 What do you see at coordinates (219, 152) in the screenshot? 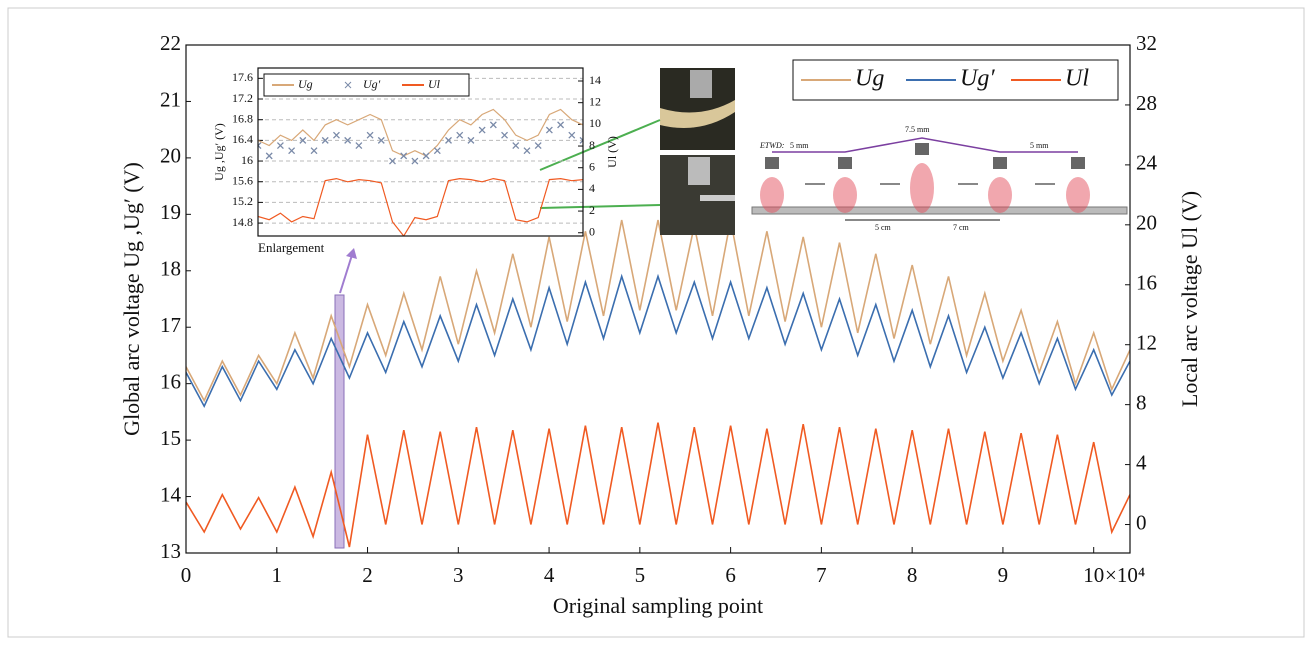
I see `y-axis-label: Ug ,Ug′ (V)` at bounding box center [219, 152].